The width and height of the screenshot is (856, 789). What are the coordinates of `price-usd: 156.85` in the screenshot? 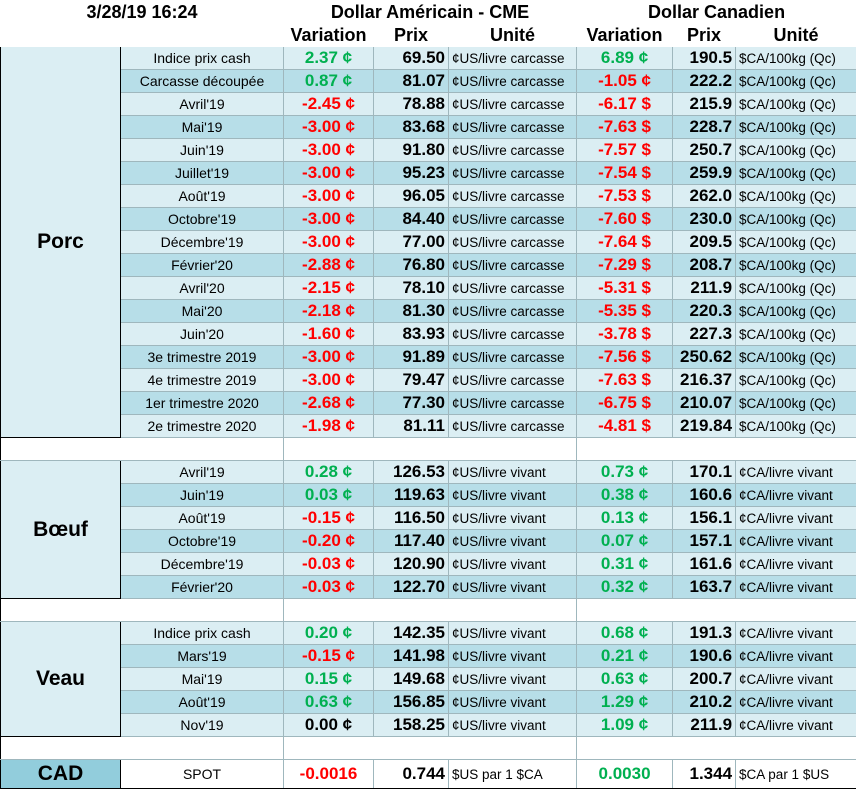 It's located at (411, 702).